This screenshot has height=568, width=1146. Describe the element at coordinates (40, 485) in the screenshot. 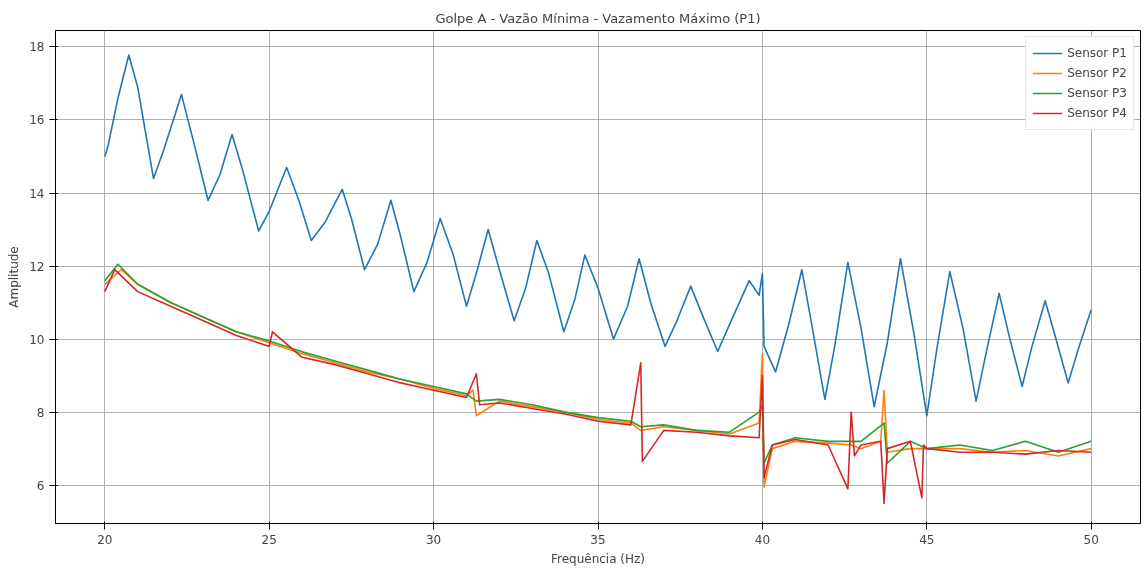

I see `y-tick-label: 6` at that location.